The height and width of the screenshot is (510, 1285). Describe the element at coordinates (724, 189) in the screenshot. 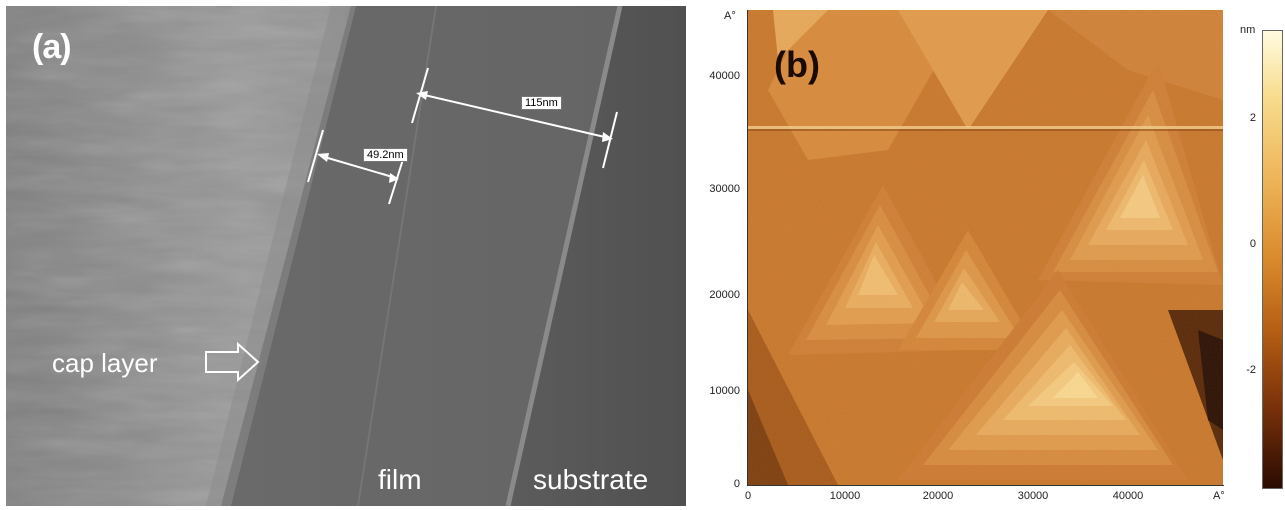

I see `y-tick: 30000` at that location.